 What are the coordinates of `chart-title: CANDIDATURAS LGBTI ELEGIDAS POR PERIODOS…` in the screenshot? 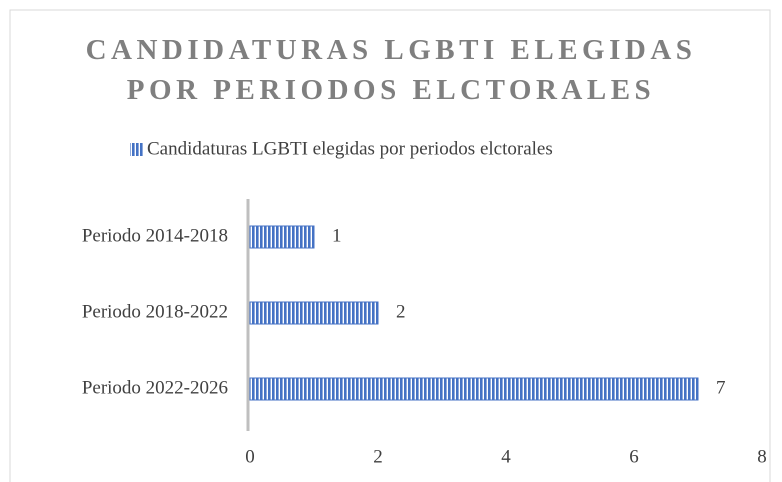 It's located at (391, 70).